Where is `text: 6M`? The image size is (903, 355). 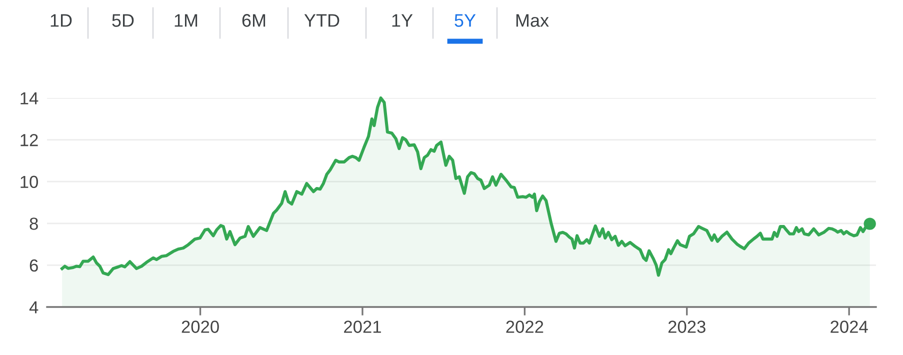 text: 6M is located at coordinates (254, 20).